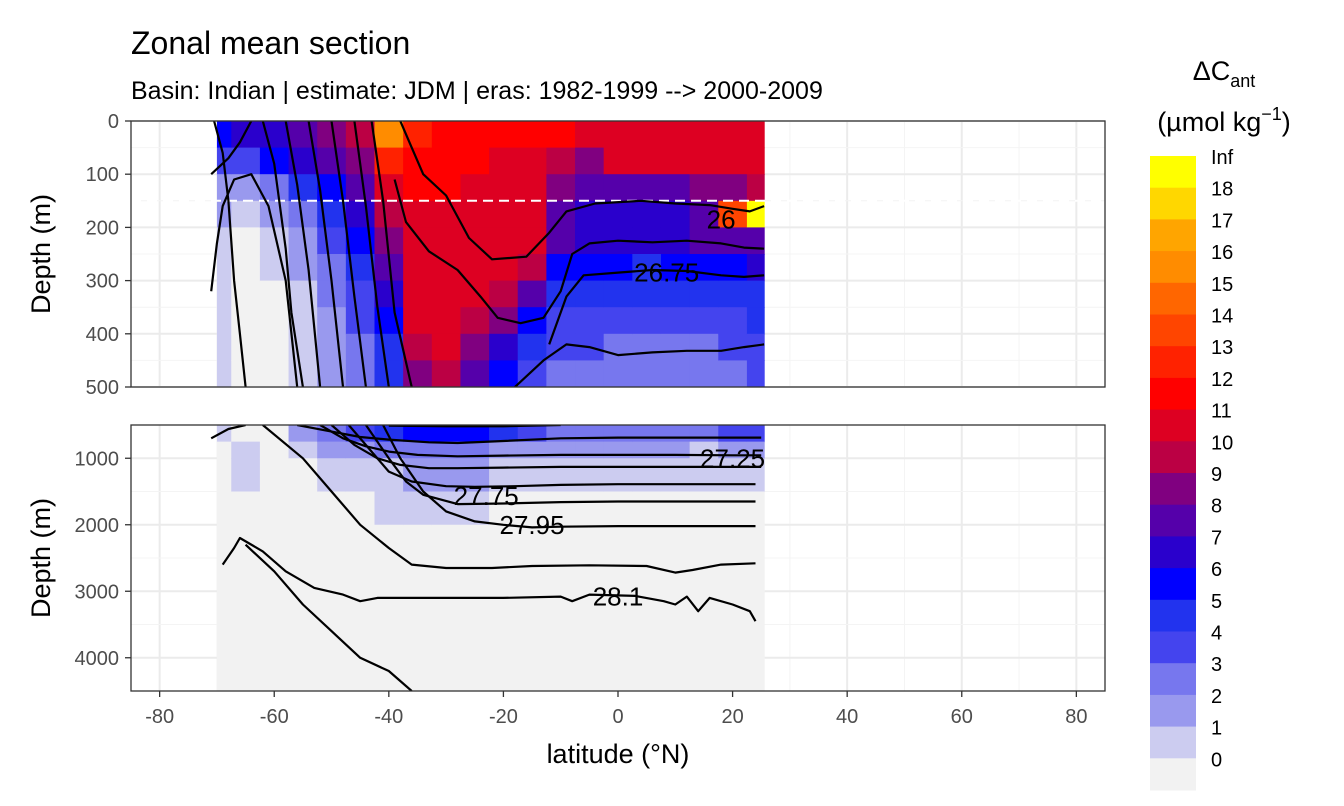 Image resolution: width=1344 pixels, height=806 pixels. Describe the element at coordinates (1222, 190) in the screenshot. I see `legend-label: 18` at that location.